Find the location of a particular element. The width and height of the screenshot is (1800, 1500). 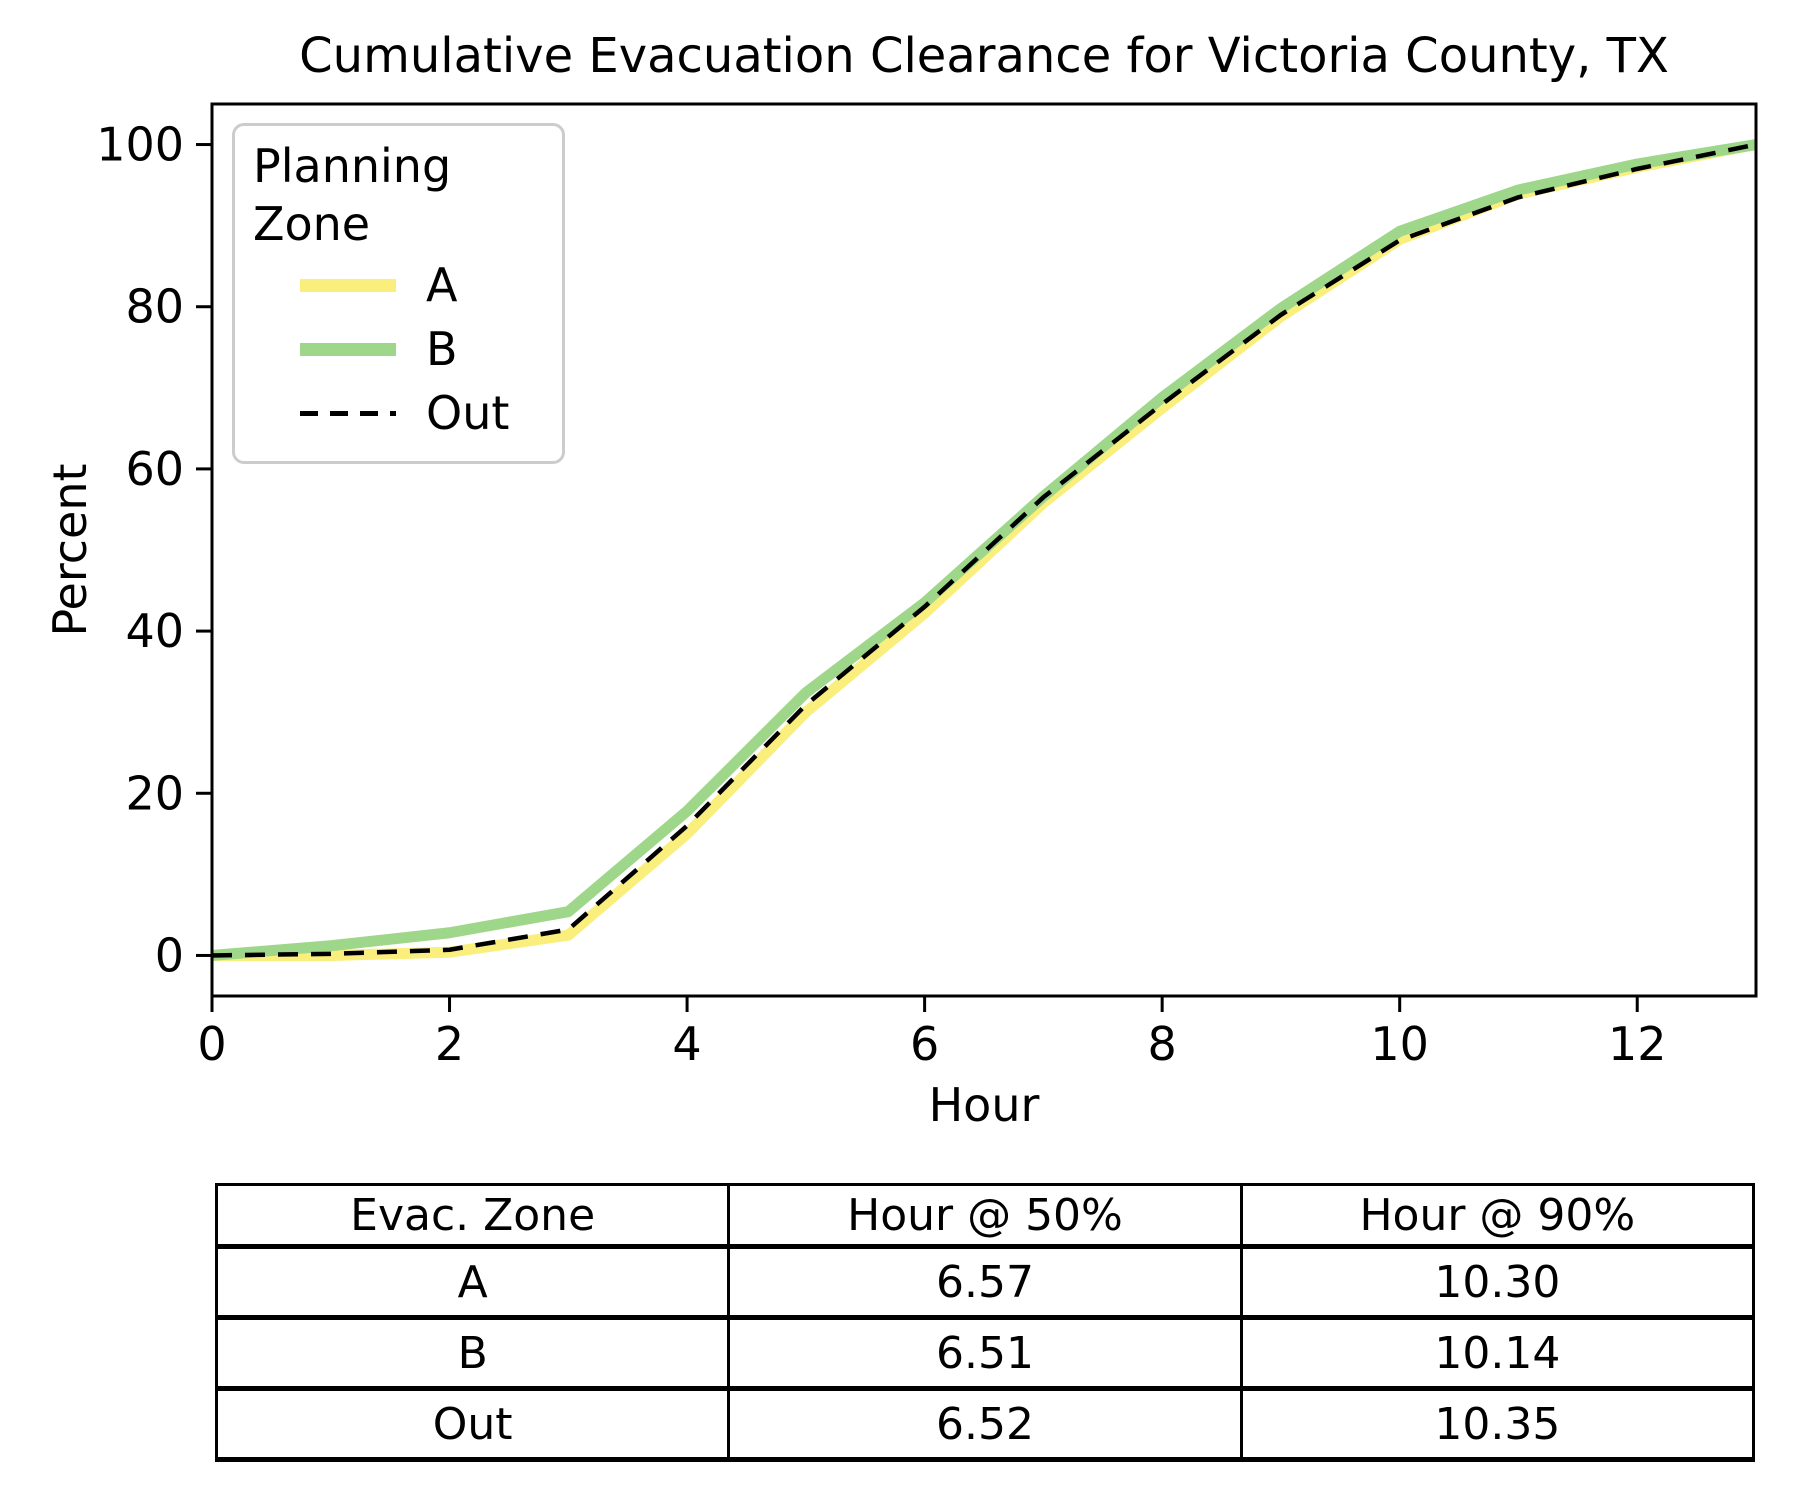

table-cell: 6.52 is located at coordinates (985, 1424).